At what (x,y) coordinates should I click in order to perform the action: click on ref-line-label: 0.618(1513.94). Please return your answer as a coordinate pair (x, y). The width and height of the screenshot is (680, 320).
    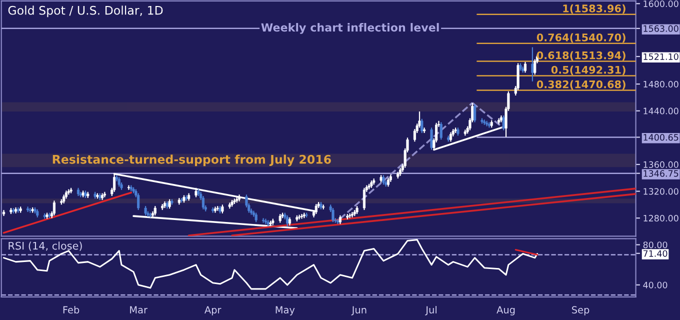
    Looking at the image, I should click on (581, 56).